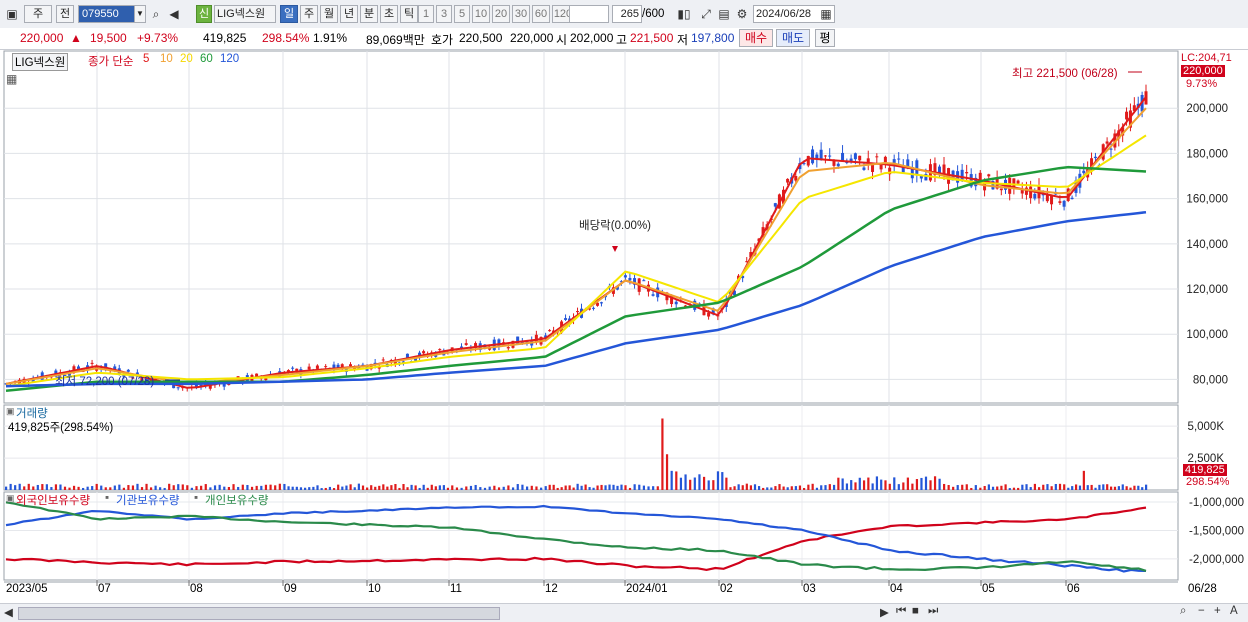  What do you see at coordinates (521, 14) in the screenshot?
I see `minute-tab-5: 30` at bounding box center [521, 14].